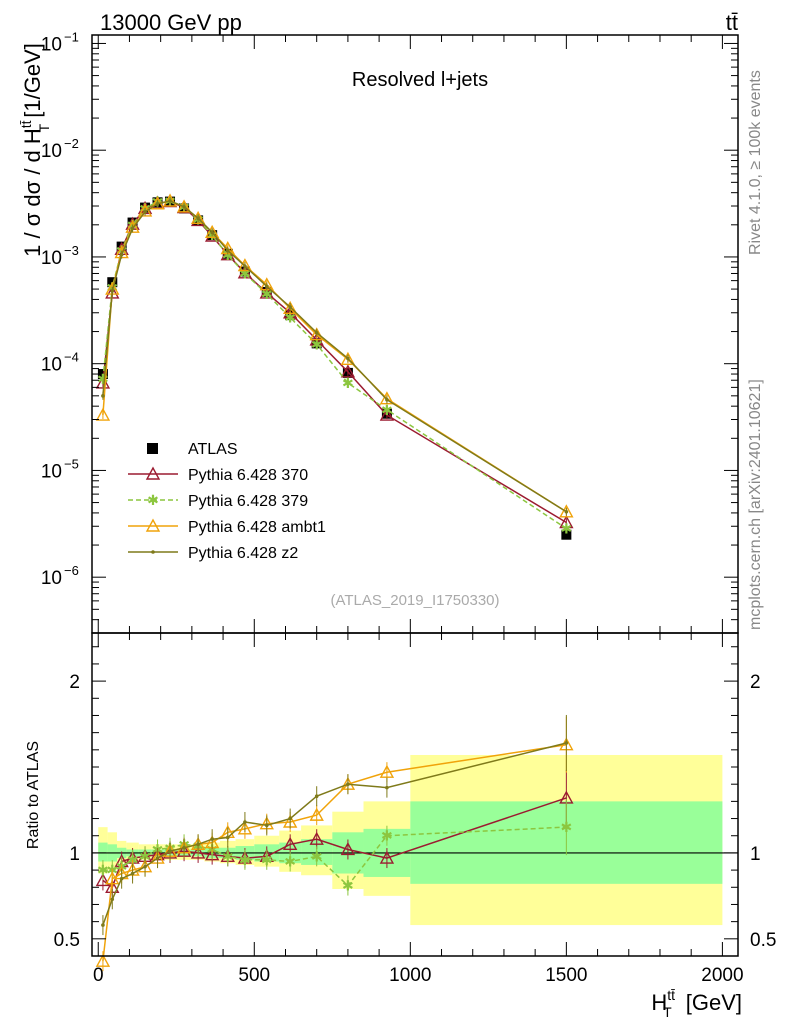 This screenshot has height=1024, width=786. I want to click on header-right: tt̄, so click(732, 22).